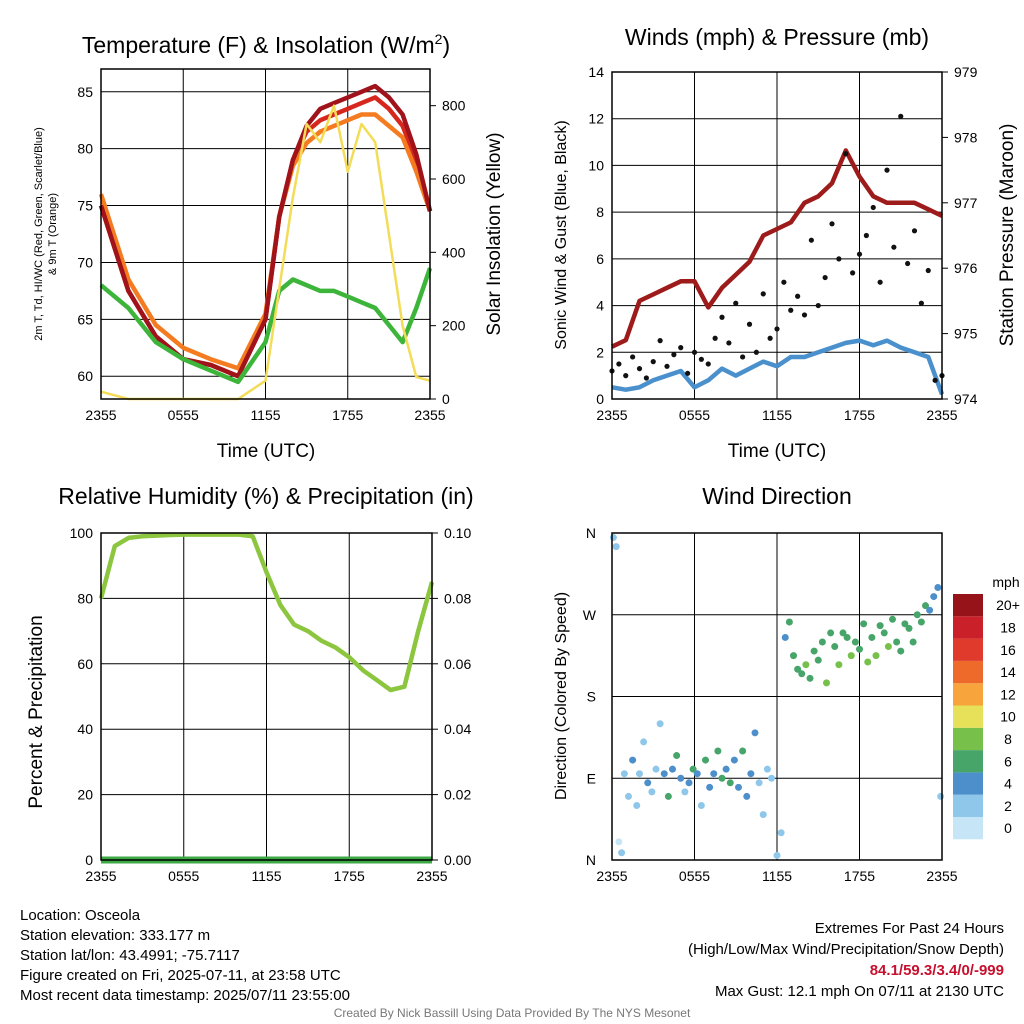 This screenshot has width=1024, height=1024. Describe the element at coordinates (596, 119) in the screenshot. I see `panel2-y-tick-label: 12` at that location.